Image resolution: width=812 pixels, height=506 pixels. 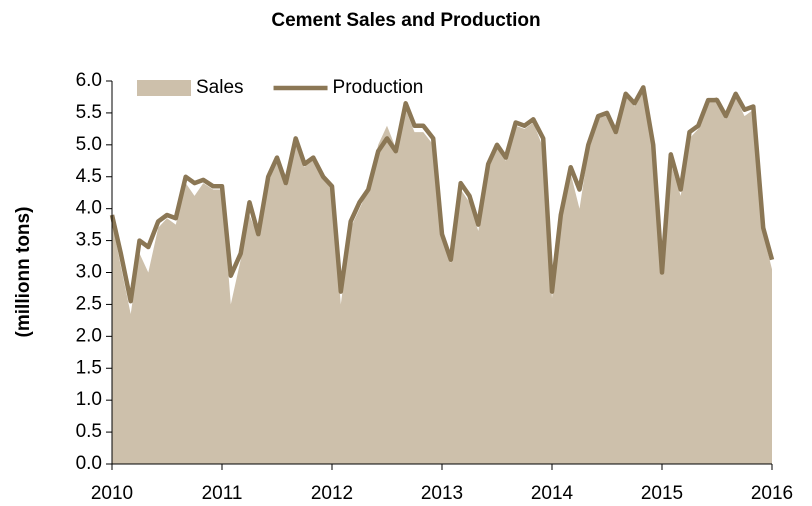 What do you see at coordinates (662, 493) in the screenshot?
I see `x-tick-label: 2015` at bounding box center [662, 493].